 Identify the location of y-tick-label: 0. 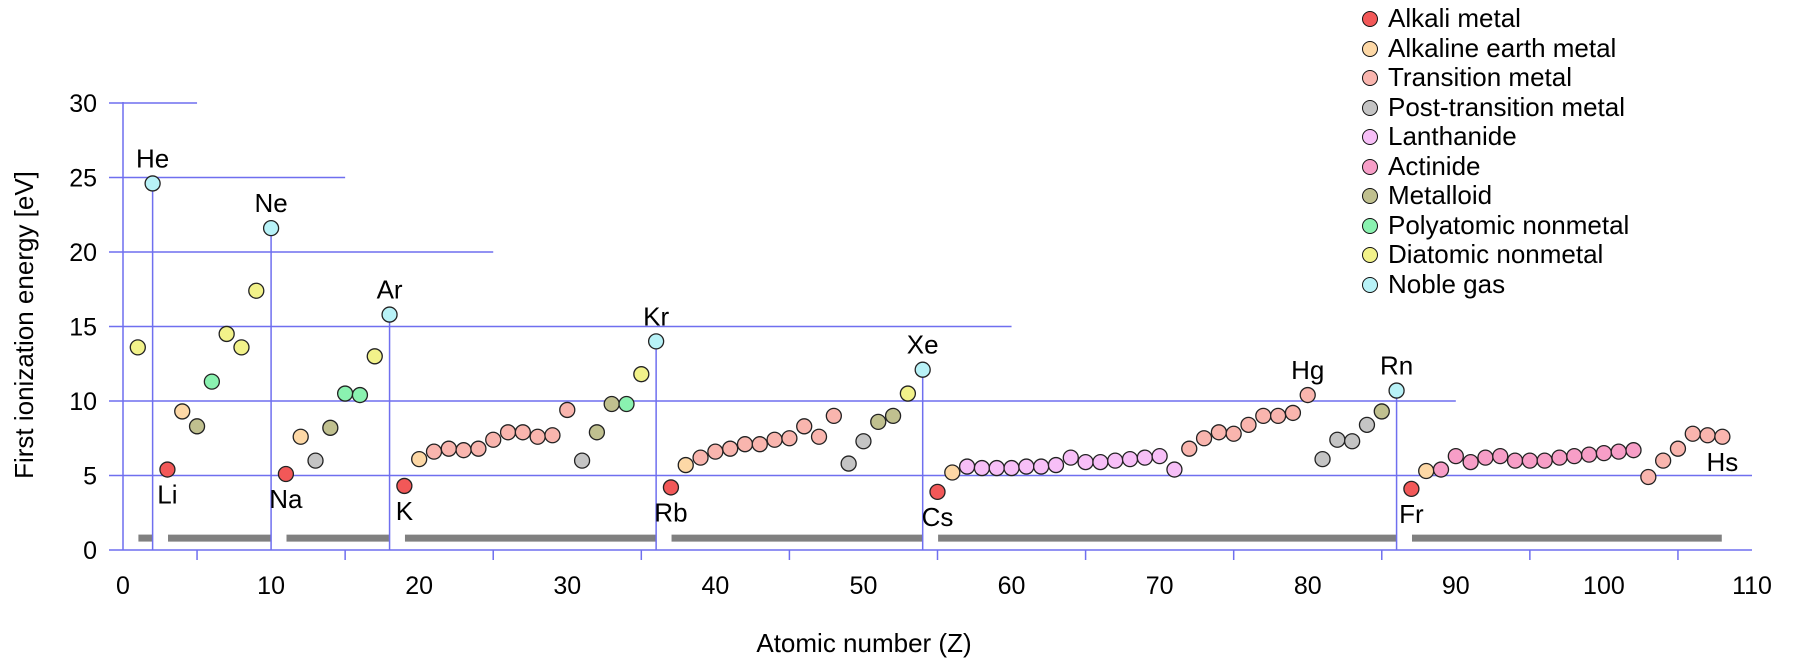
(90, 551).